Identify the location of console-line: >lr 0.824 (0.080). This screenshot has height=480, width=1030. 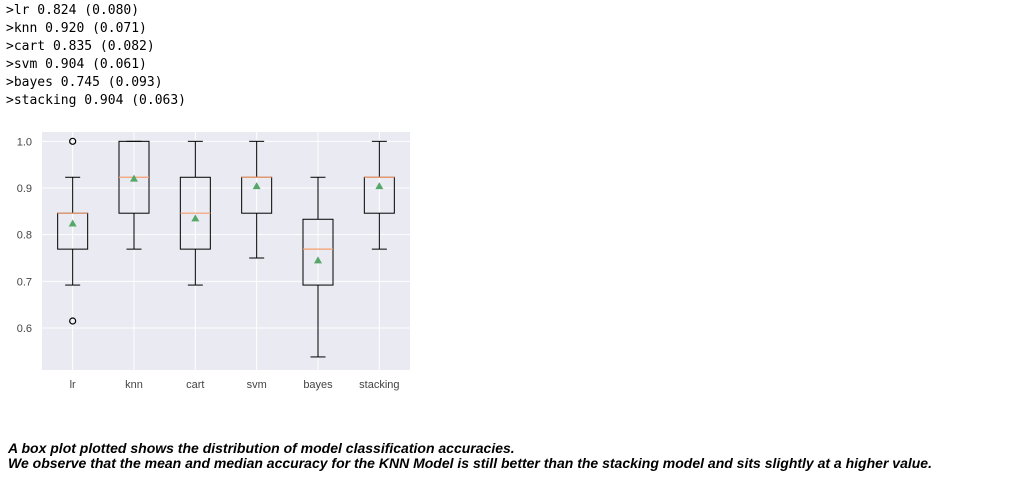
(73, 10).